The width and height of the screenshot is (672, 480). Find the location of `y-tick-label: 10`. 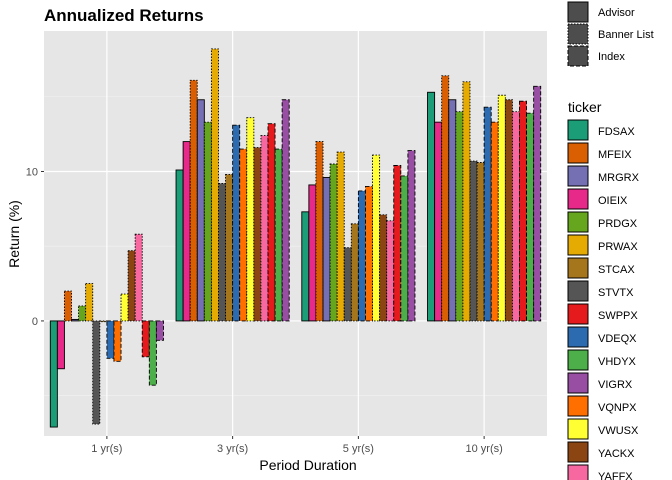

y-tick-label: 10 is located at coordinates (32, 172).